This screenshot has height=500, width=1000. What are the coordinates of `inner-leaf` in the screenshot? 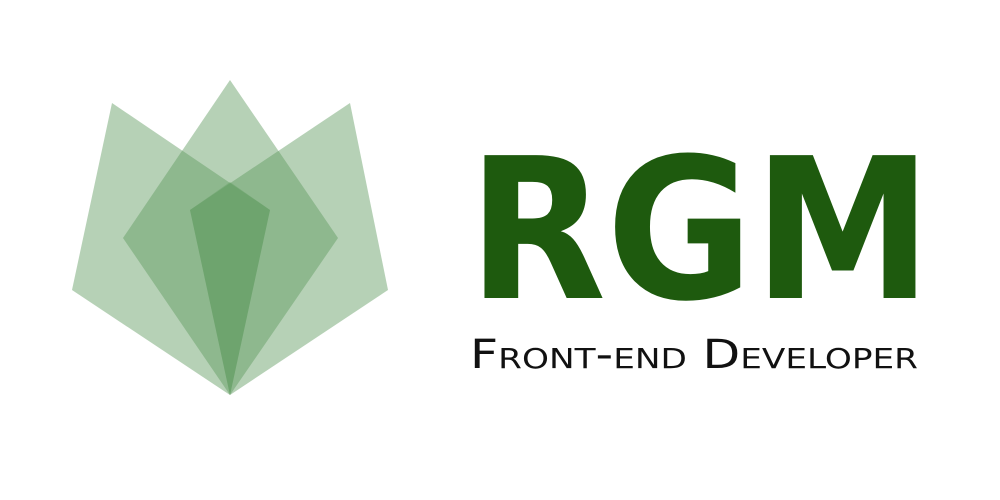 It's located at (230, 288).